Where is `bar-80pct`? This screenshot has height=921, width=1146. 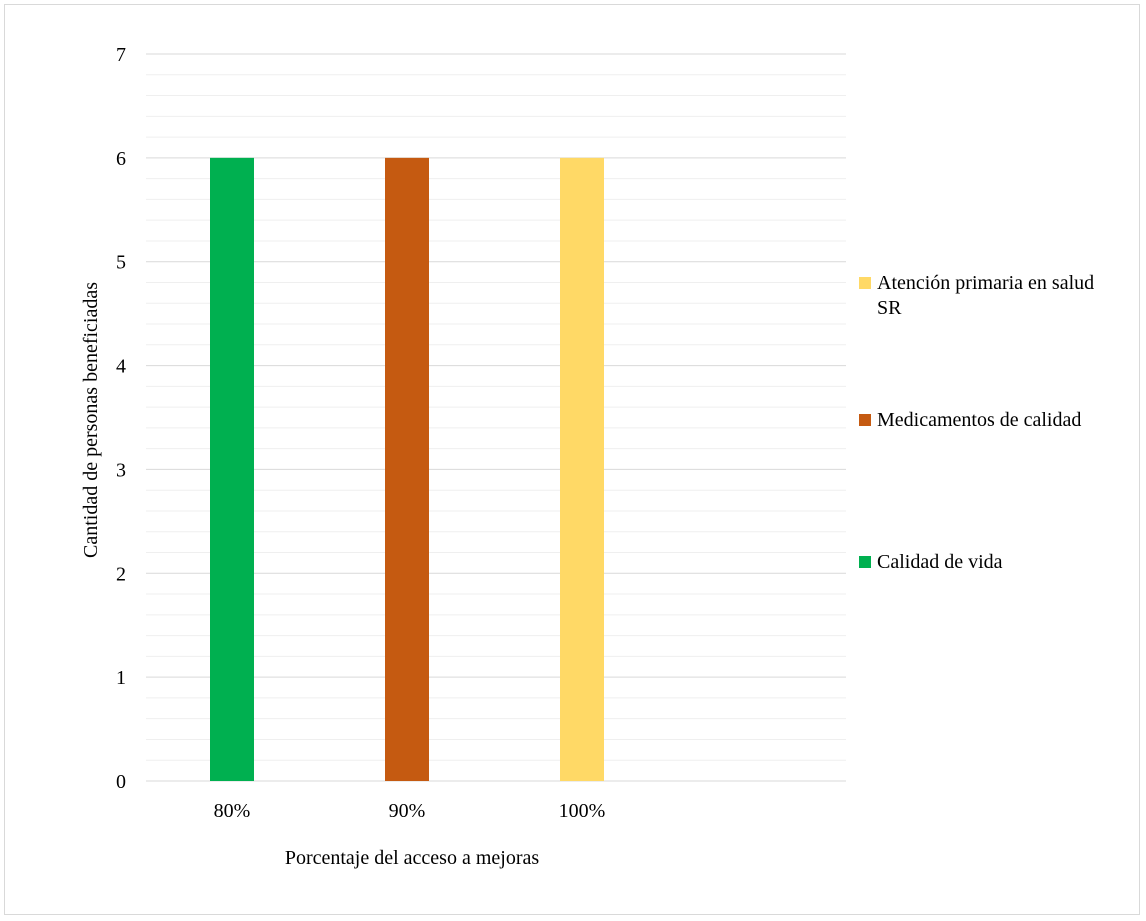 bar-80pct is located at coordinates (232, 469).